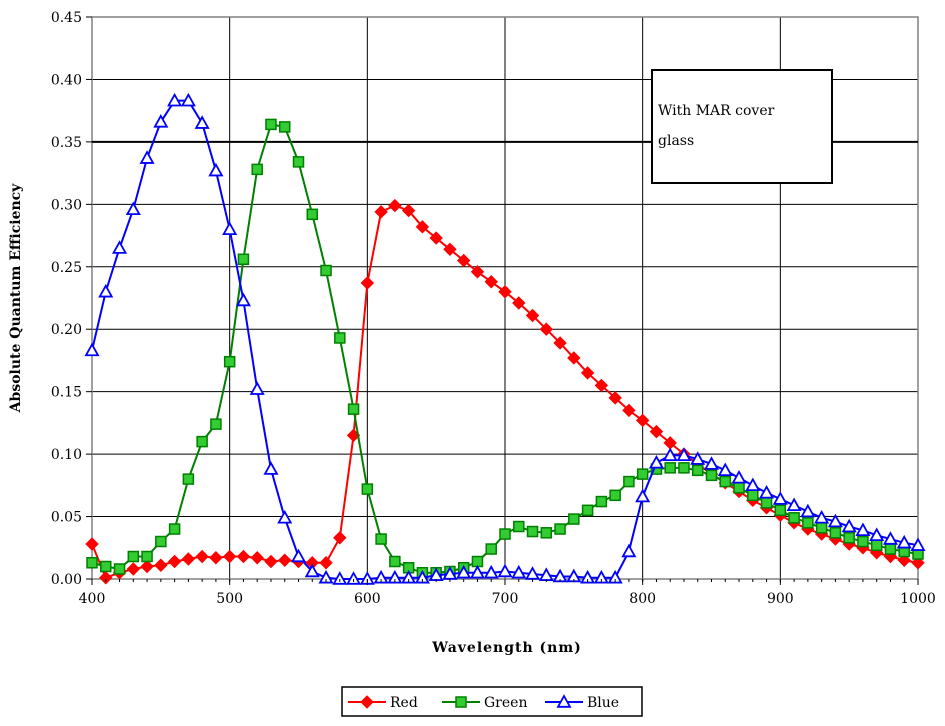 Image resolution: width=945 pixels, height=726 pixels. Describe the element at coordinates (603, 703) in the screenshot. I see `legend-label-blue: Blue` at that location.